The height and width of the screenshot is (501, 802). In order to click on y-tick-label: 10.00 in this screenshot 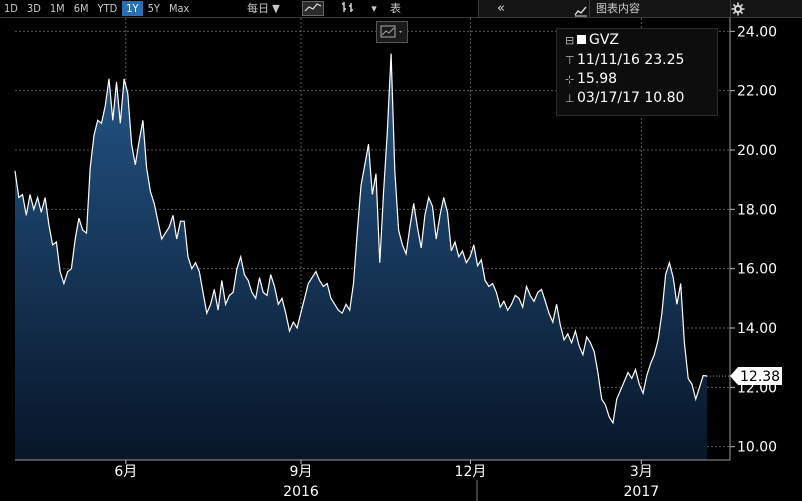, I will do `click(757, 448)`.